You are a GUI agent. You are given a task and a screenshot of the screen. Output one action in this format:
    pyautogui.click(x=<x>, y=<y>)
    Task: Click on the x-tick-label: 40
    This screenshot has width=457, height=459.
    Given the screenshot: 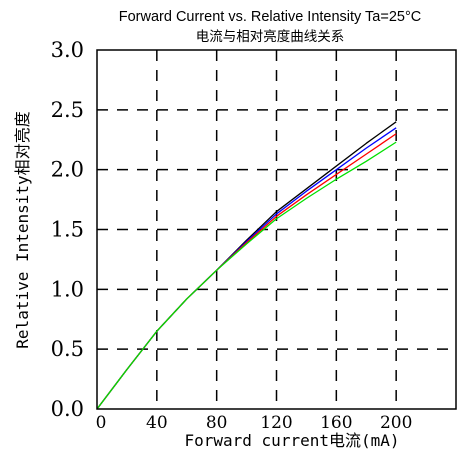 What is the action you would take?
    pyautogui.click(x=157, y=423)
    